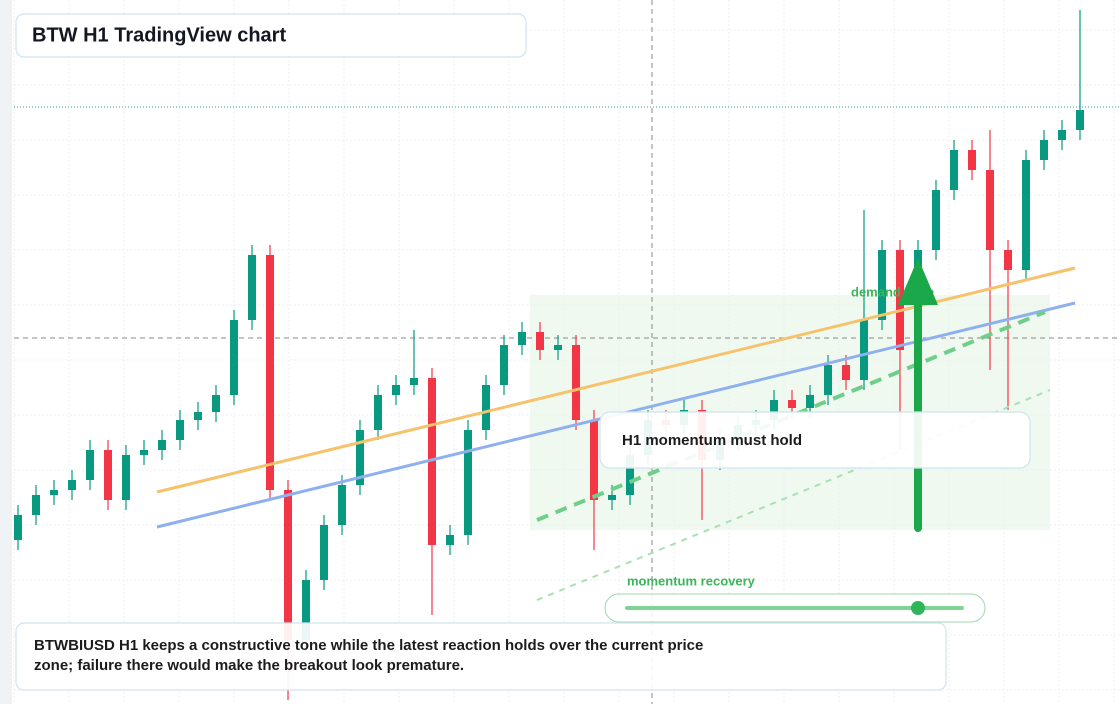 The image size is (1120, 704). I want to click on callout-text: H1 momentum must hold, so click(712, 440).